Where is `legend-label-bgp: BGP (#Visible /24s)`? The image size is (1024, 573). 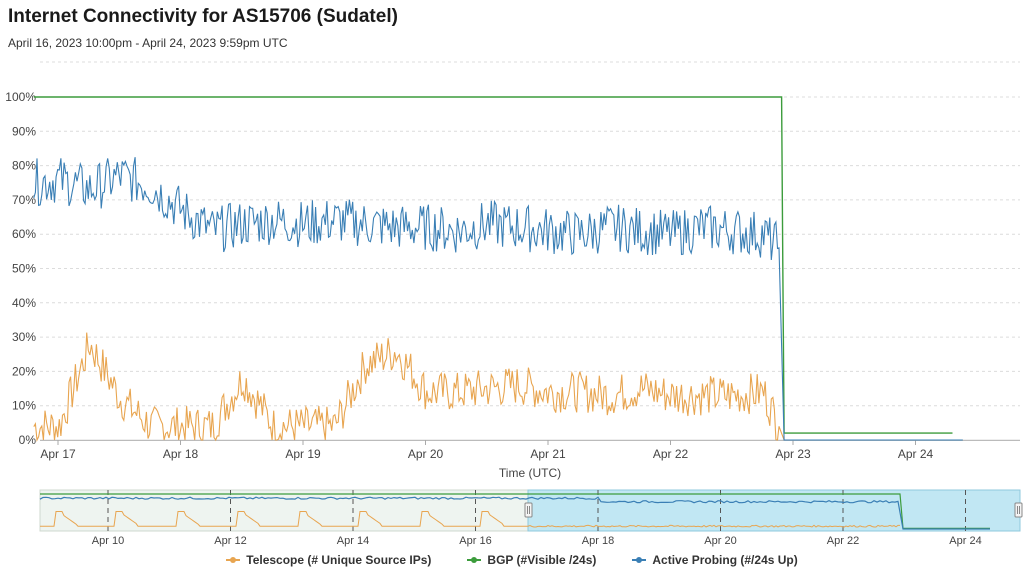
legend-label-bgp: BGP (#Visible /24s) is located at coordinates (542, 560).